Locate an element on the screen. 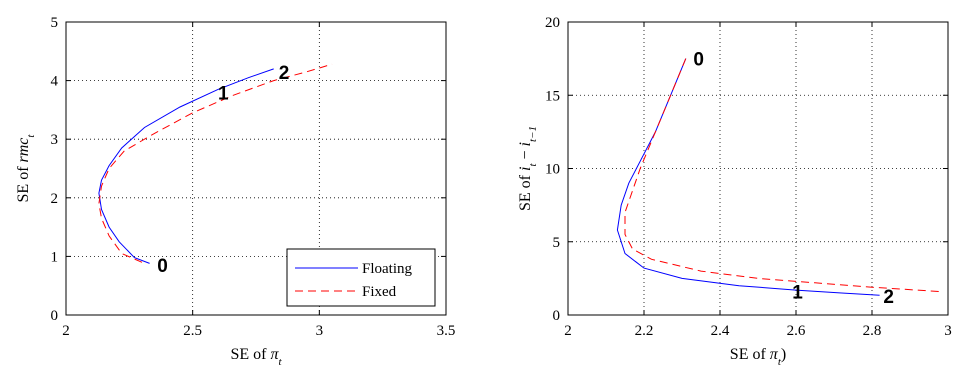 The width and height of the screenshot is (959, 372). annotations-left: 0 1 2 is located at coordinates (223, 170).